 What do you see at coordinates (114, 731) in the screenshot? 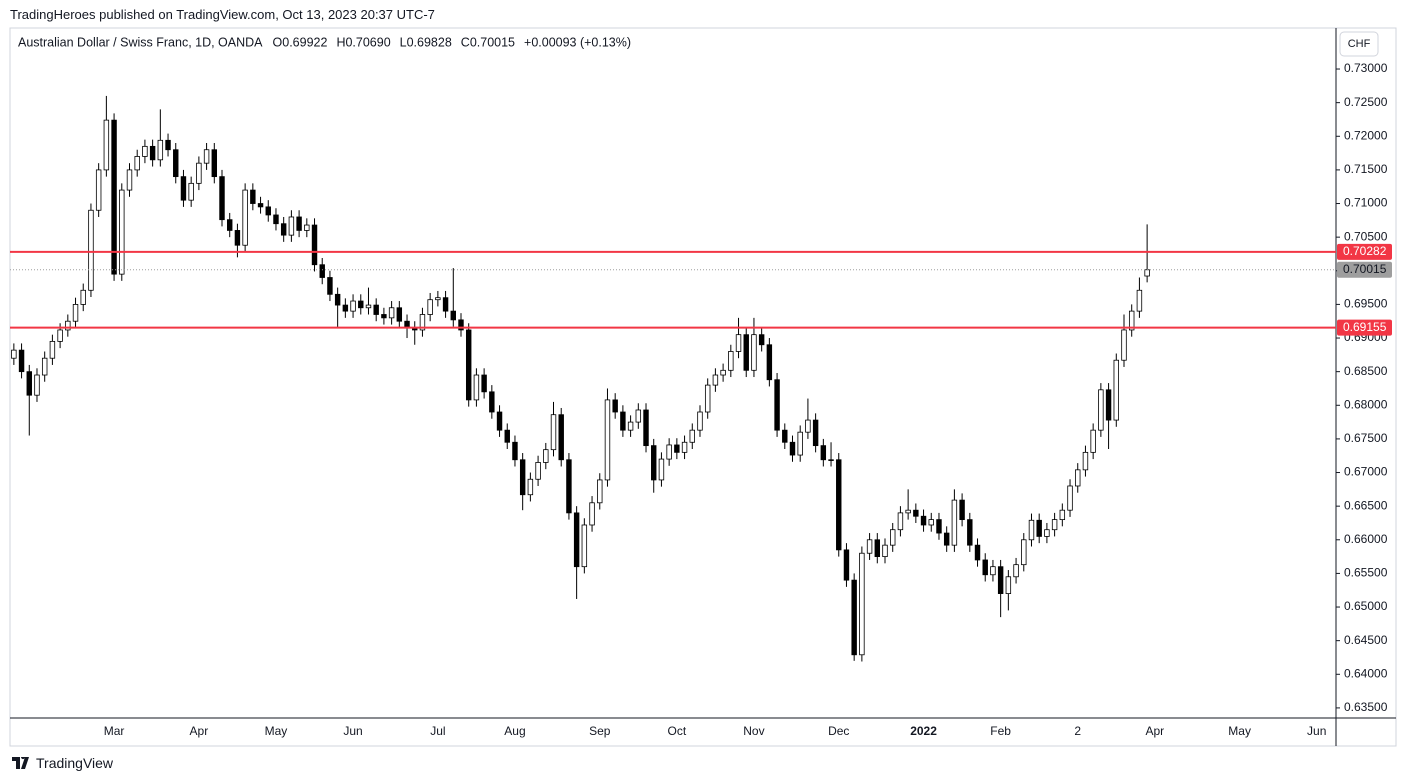
I see `x-tick-label: Mar` at bounding box center [114, 731].